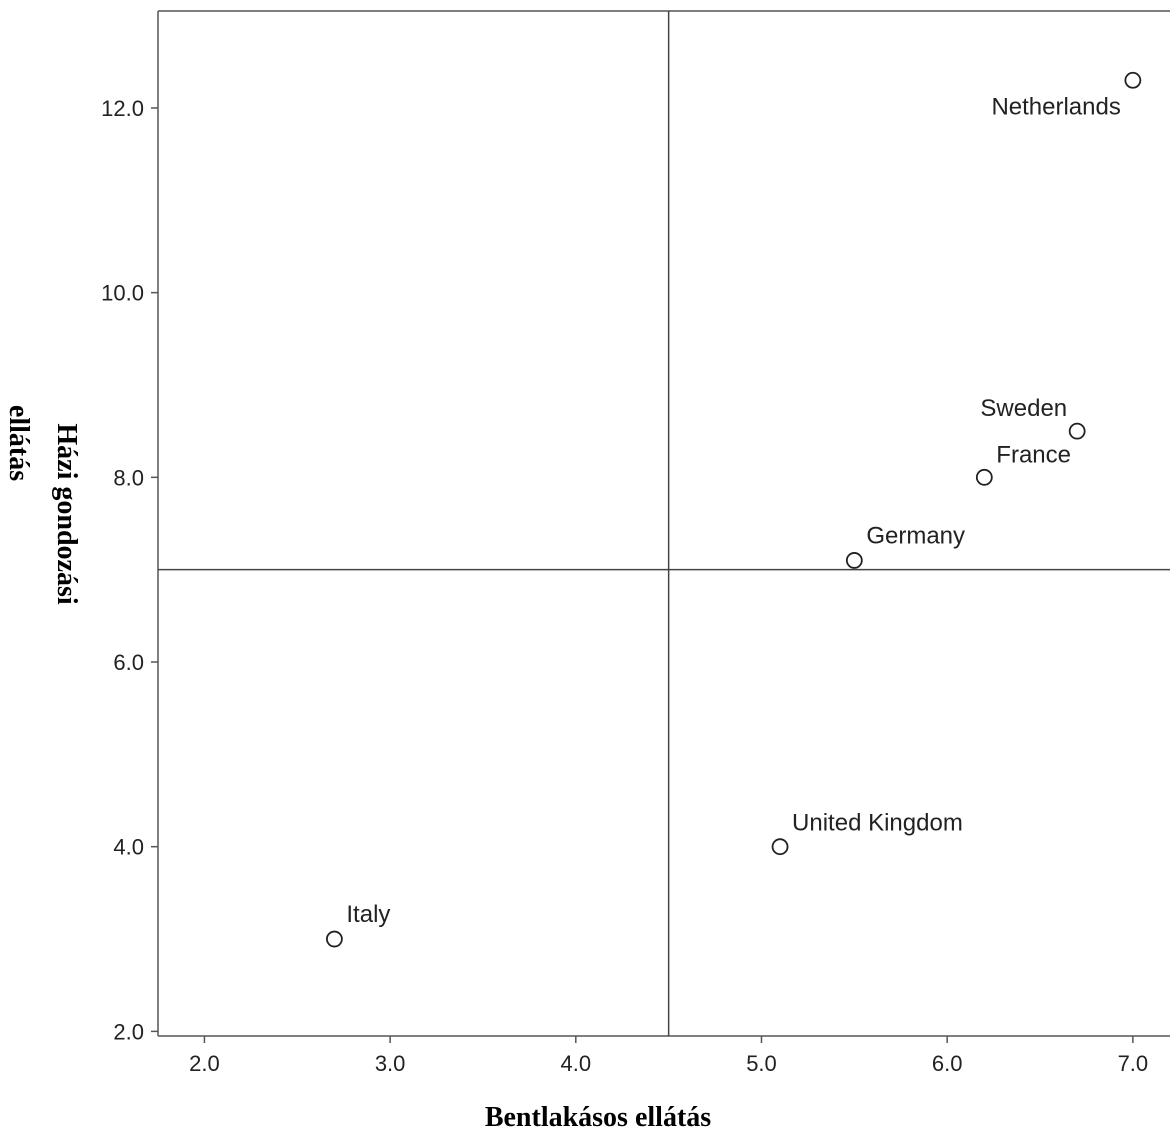  Describe the element at coordinates (576, 1063) in the screenshot. I see `x-tick-label: 4.0` at that location.